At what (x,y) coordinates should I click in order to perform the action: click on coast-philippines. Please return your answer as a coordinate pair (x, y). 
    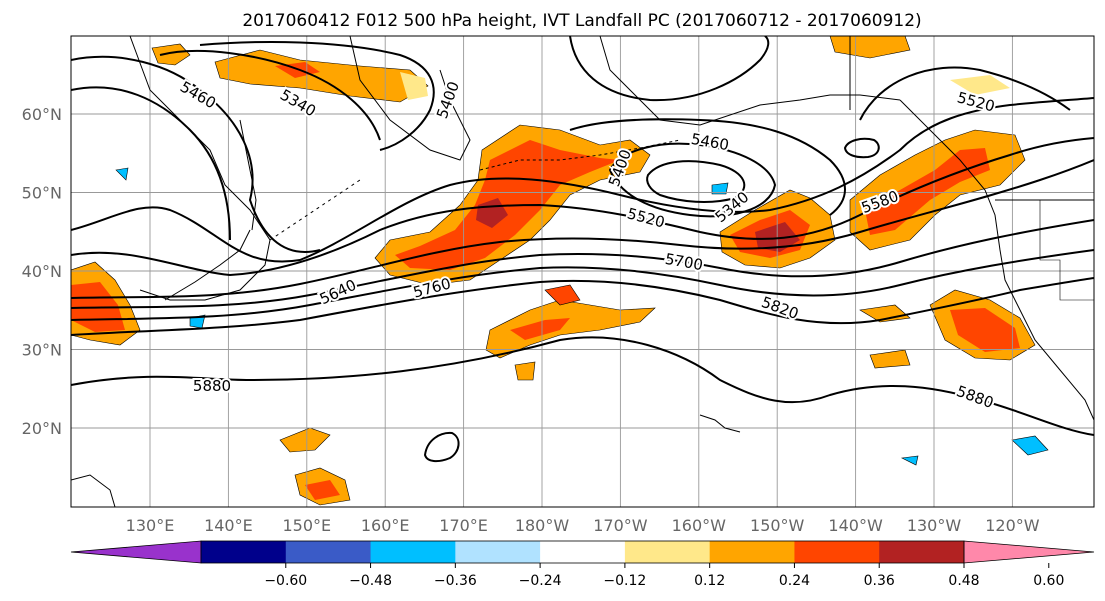
    Looking at the image, I should click on (93, 490).